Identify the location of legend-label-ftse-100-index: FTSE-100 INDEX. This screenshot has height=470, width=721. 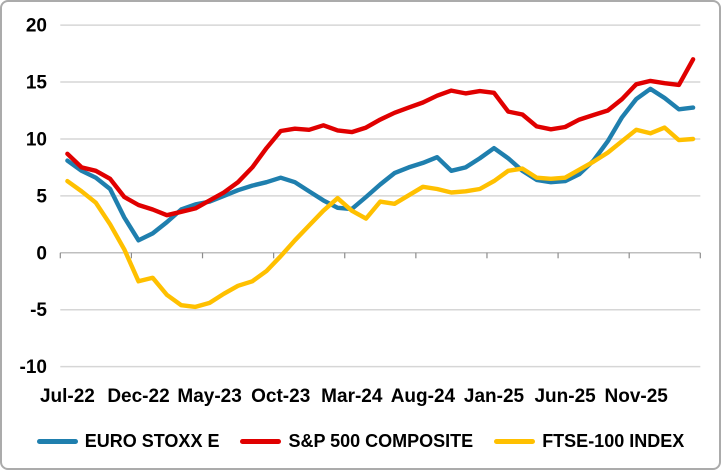
(613, 440).